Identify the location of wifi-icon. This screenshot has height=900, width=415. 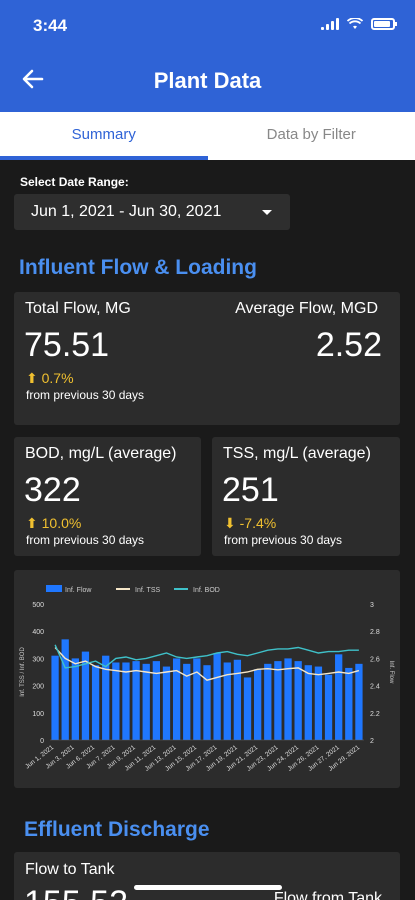
(355, 23).